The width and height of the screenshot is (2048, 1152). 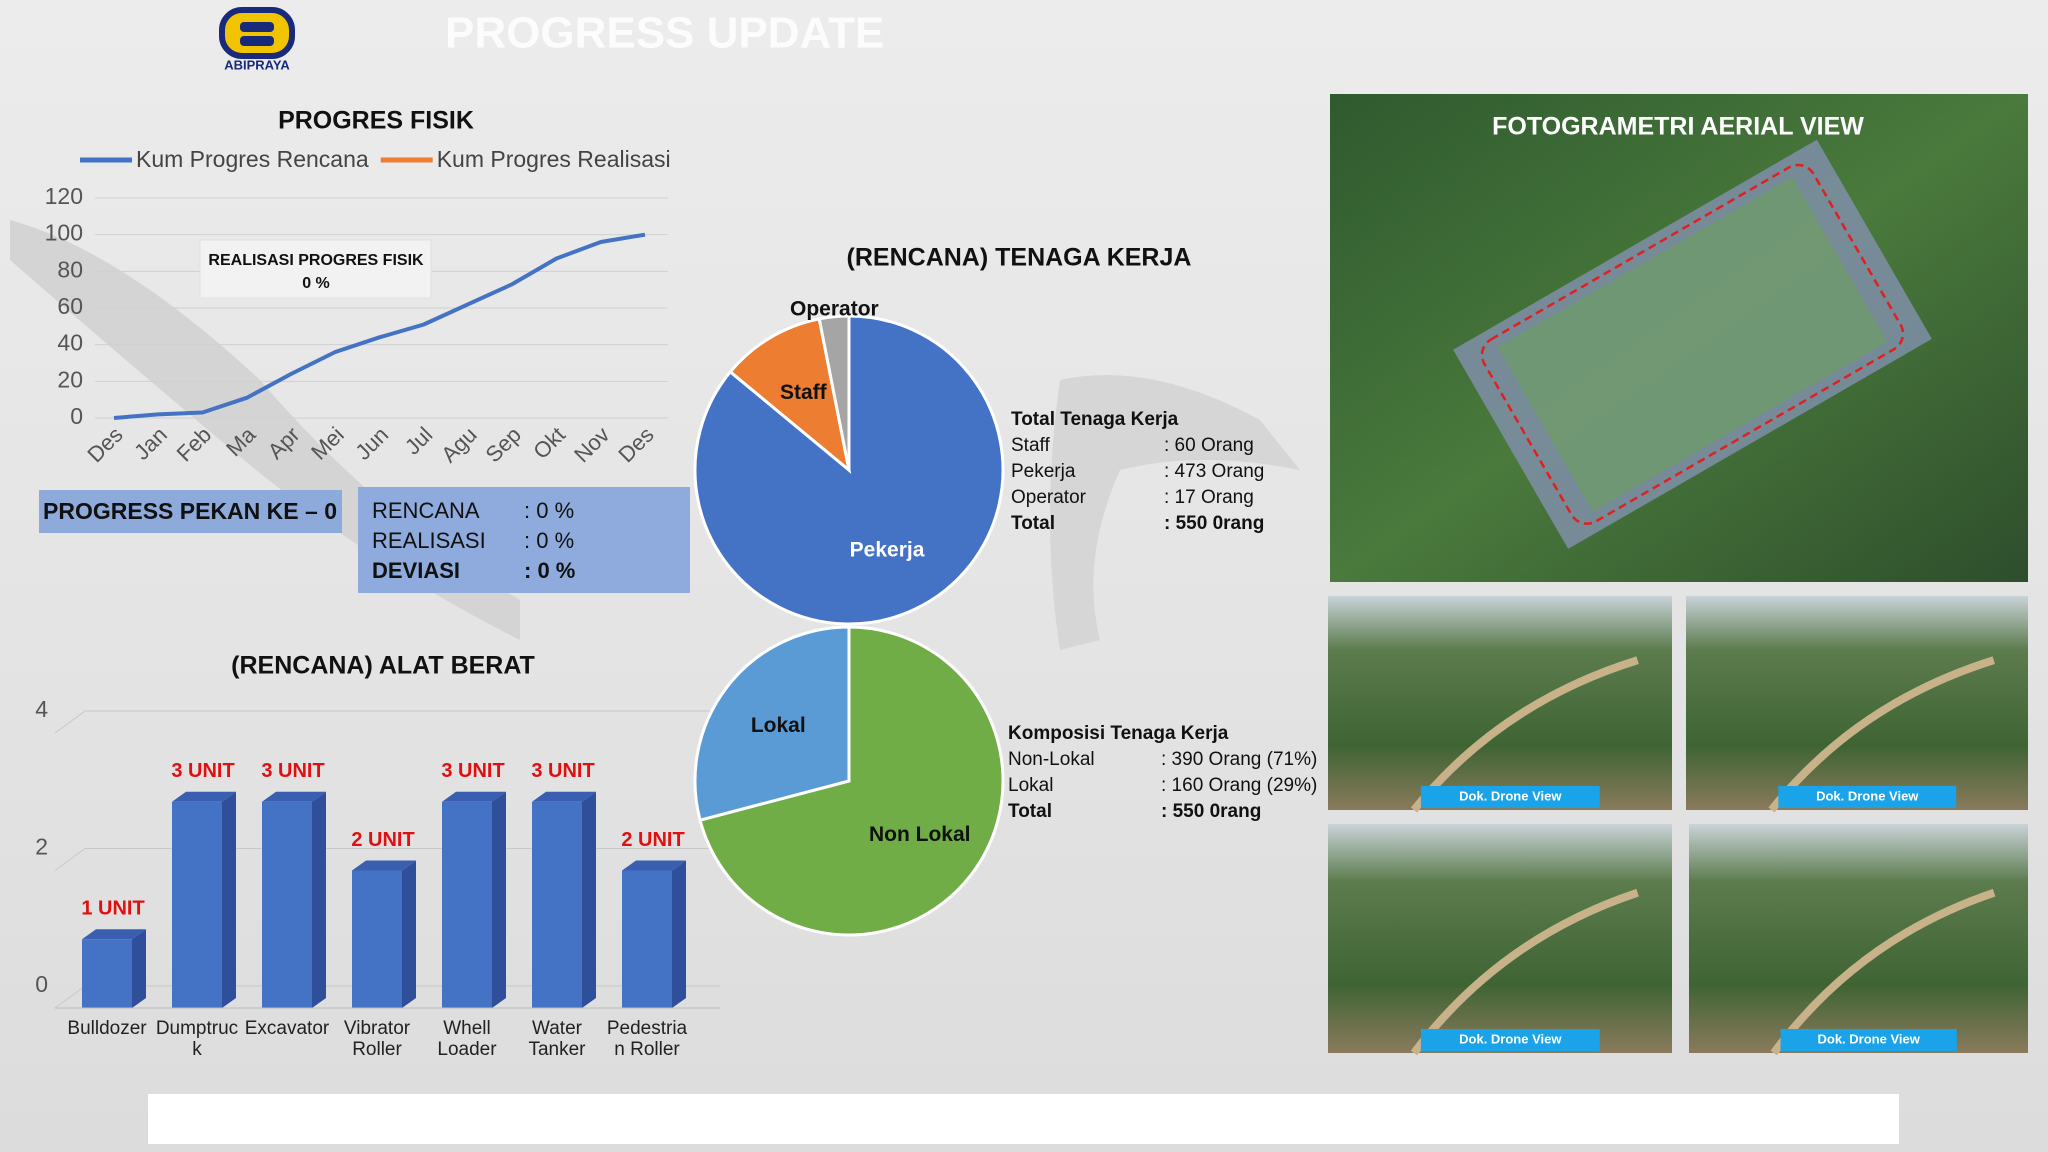 I want to click on annotation-value: 0 %, so click(x=316, y=283).